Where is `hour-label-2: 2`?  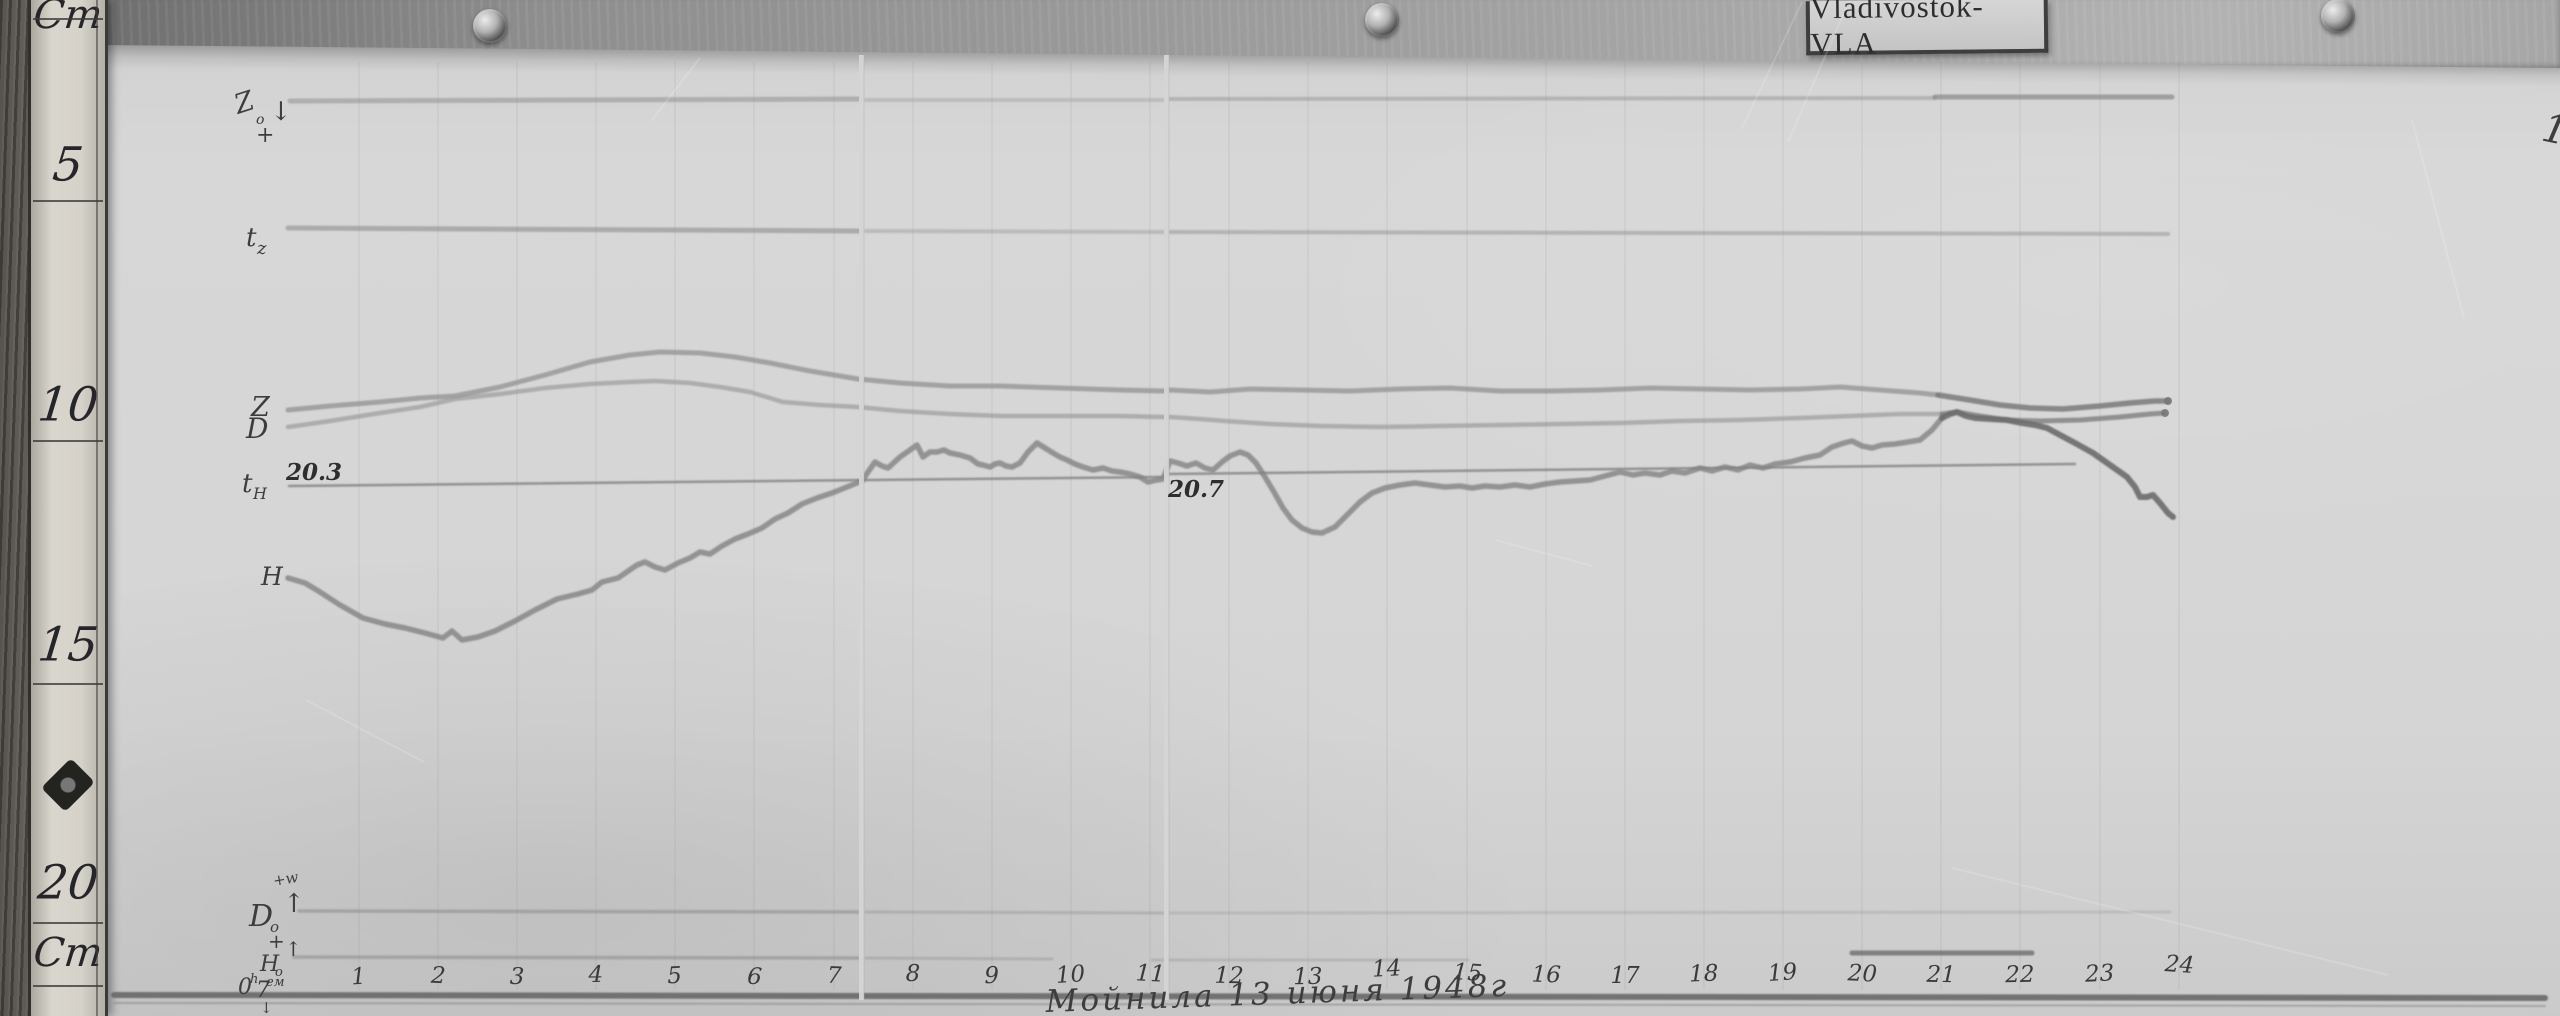
hour-label-2: 2 is located at coordinates (437, 976).